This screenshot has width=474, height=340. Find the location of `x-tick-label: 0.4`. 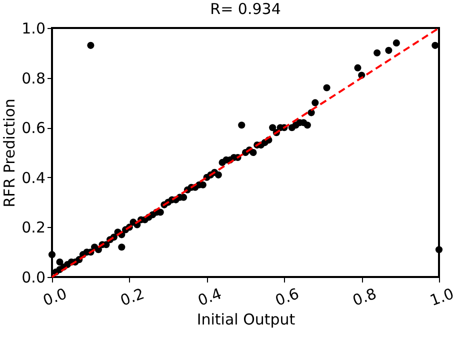

x-tick-label: 0.4 is located at coordinates (209, 297).